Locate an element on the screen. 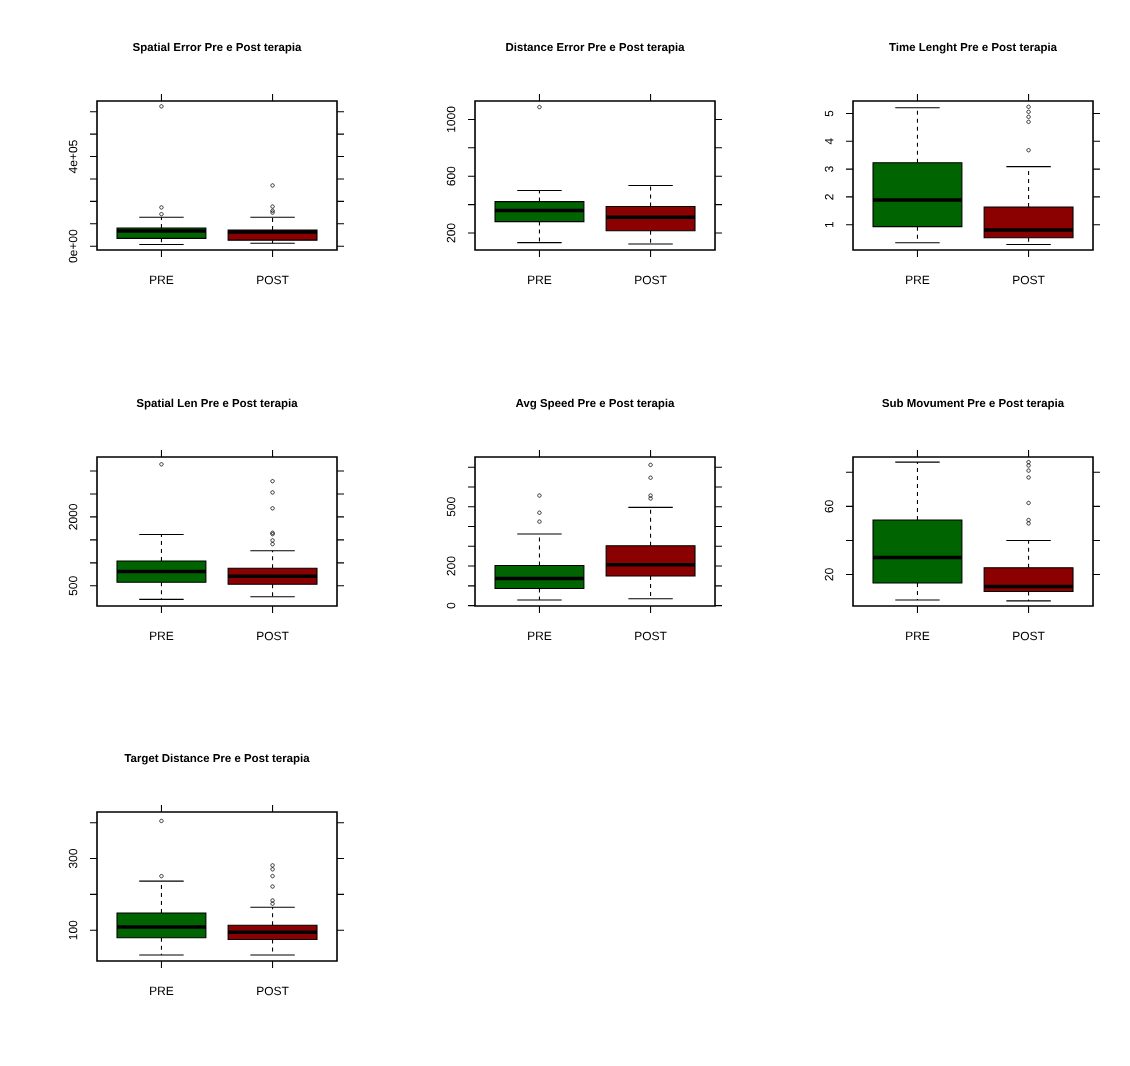  y-tick-label: 60 is located at coordinates (829, 506).